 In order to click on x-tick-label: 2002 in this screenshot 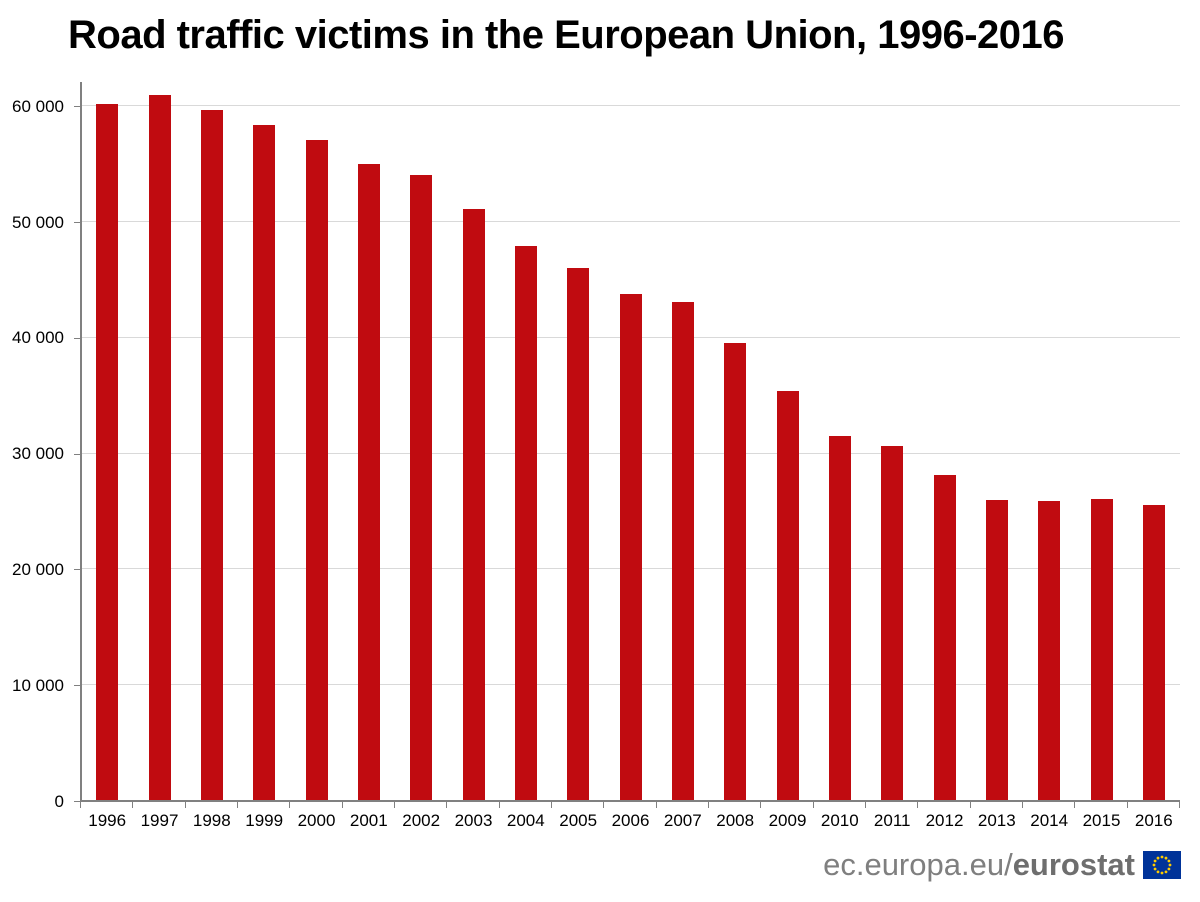, I will do `click(421, 820)`.